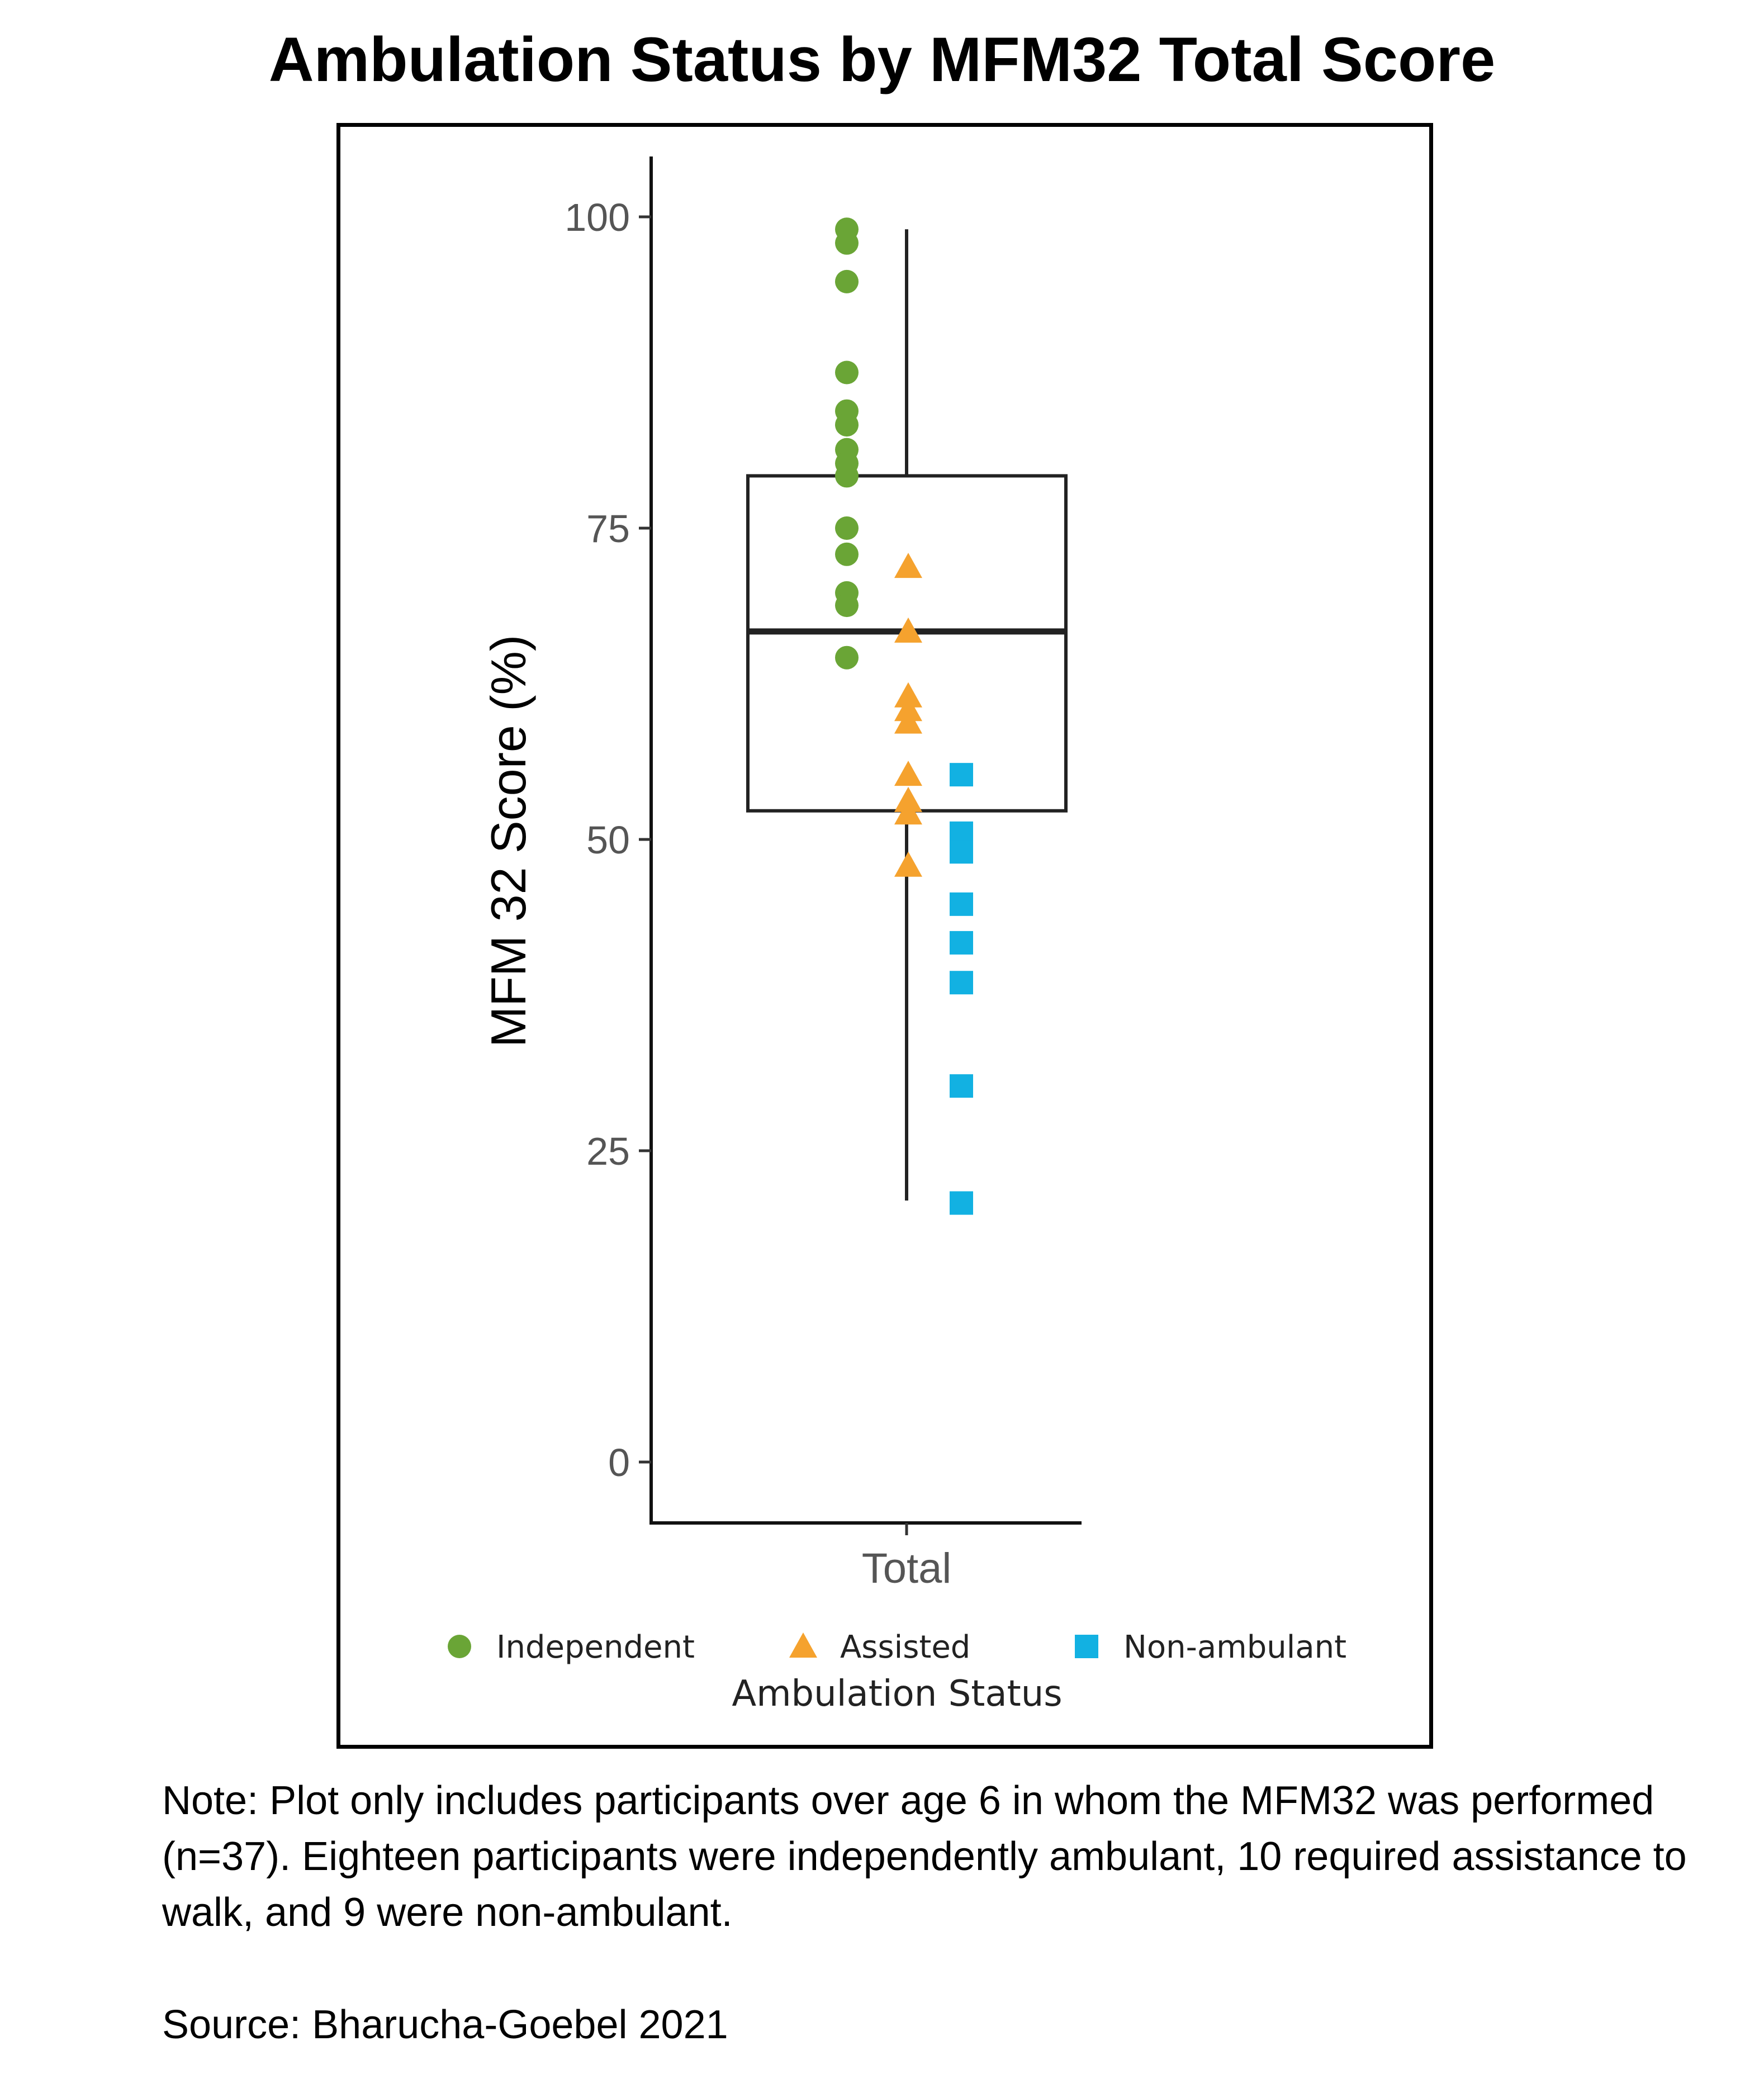  What do you see at coordinates (1234, 1647) in the screenshot?
I see `legend-label: Non-ambulant` at bounding box center [1234, 1647].